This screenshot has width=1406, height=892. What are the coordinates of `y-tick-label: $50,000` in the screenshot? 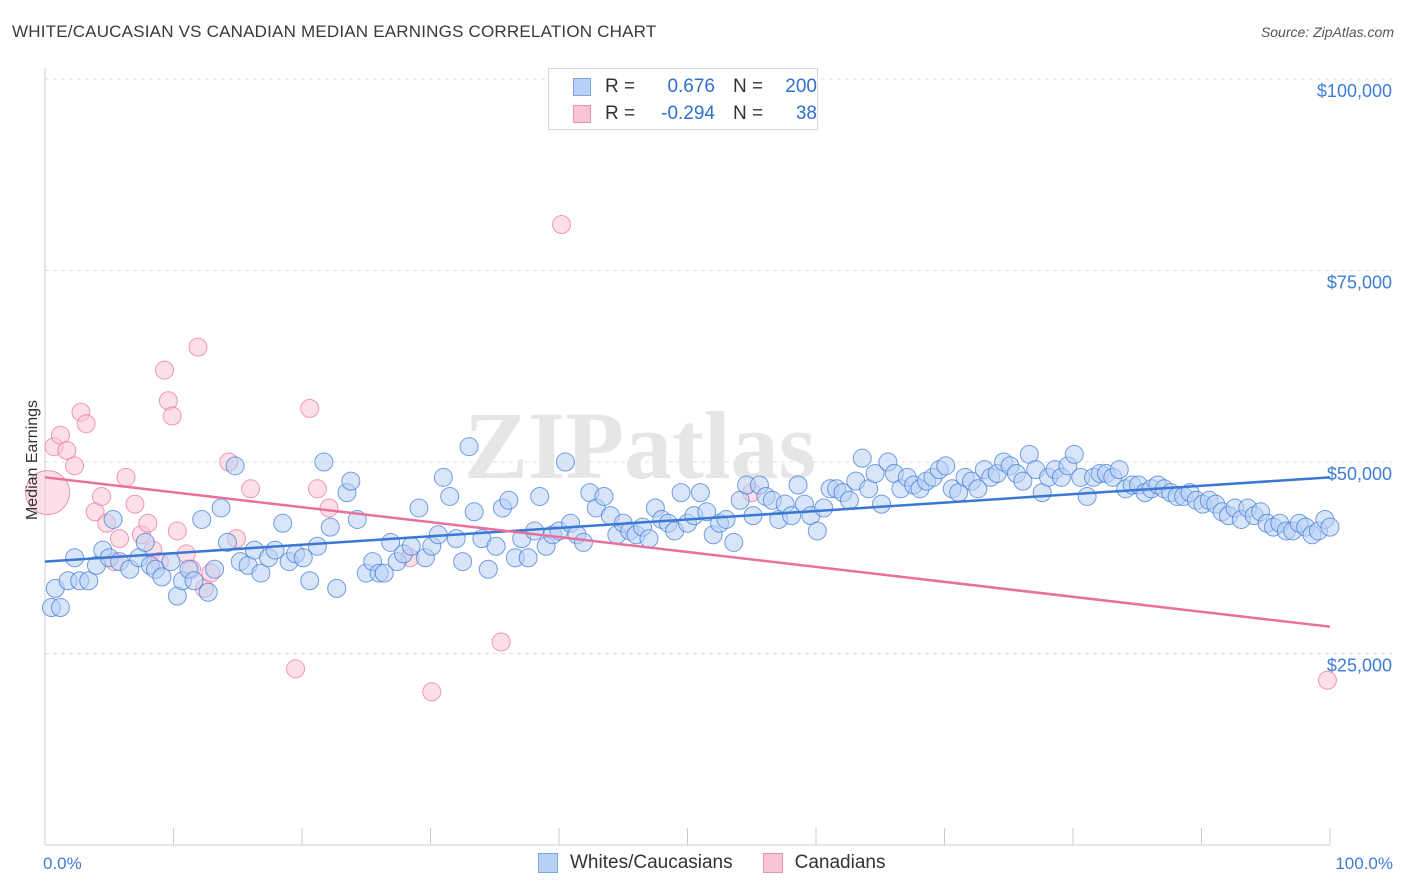 It's located at (1359, 474).